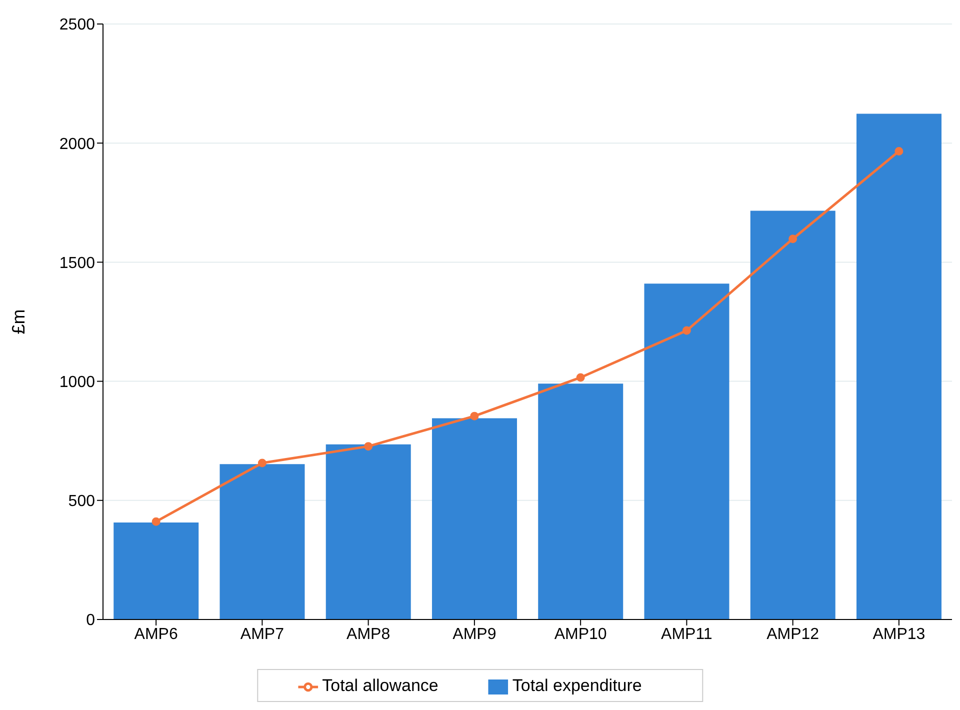  I want to click on y-tick-label: 1000, so click(77, 382).